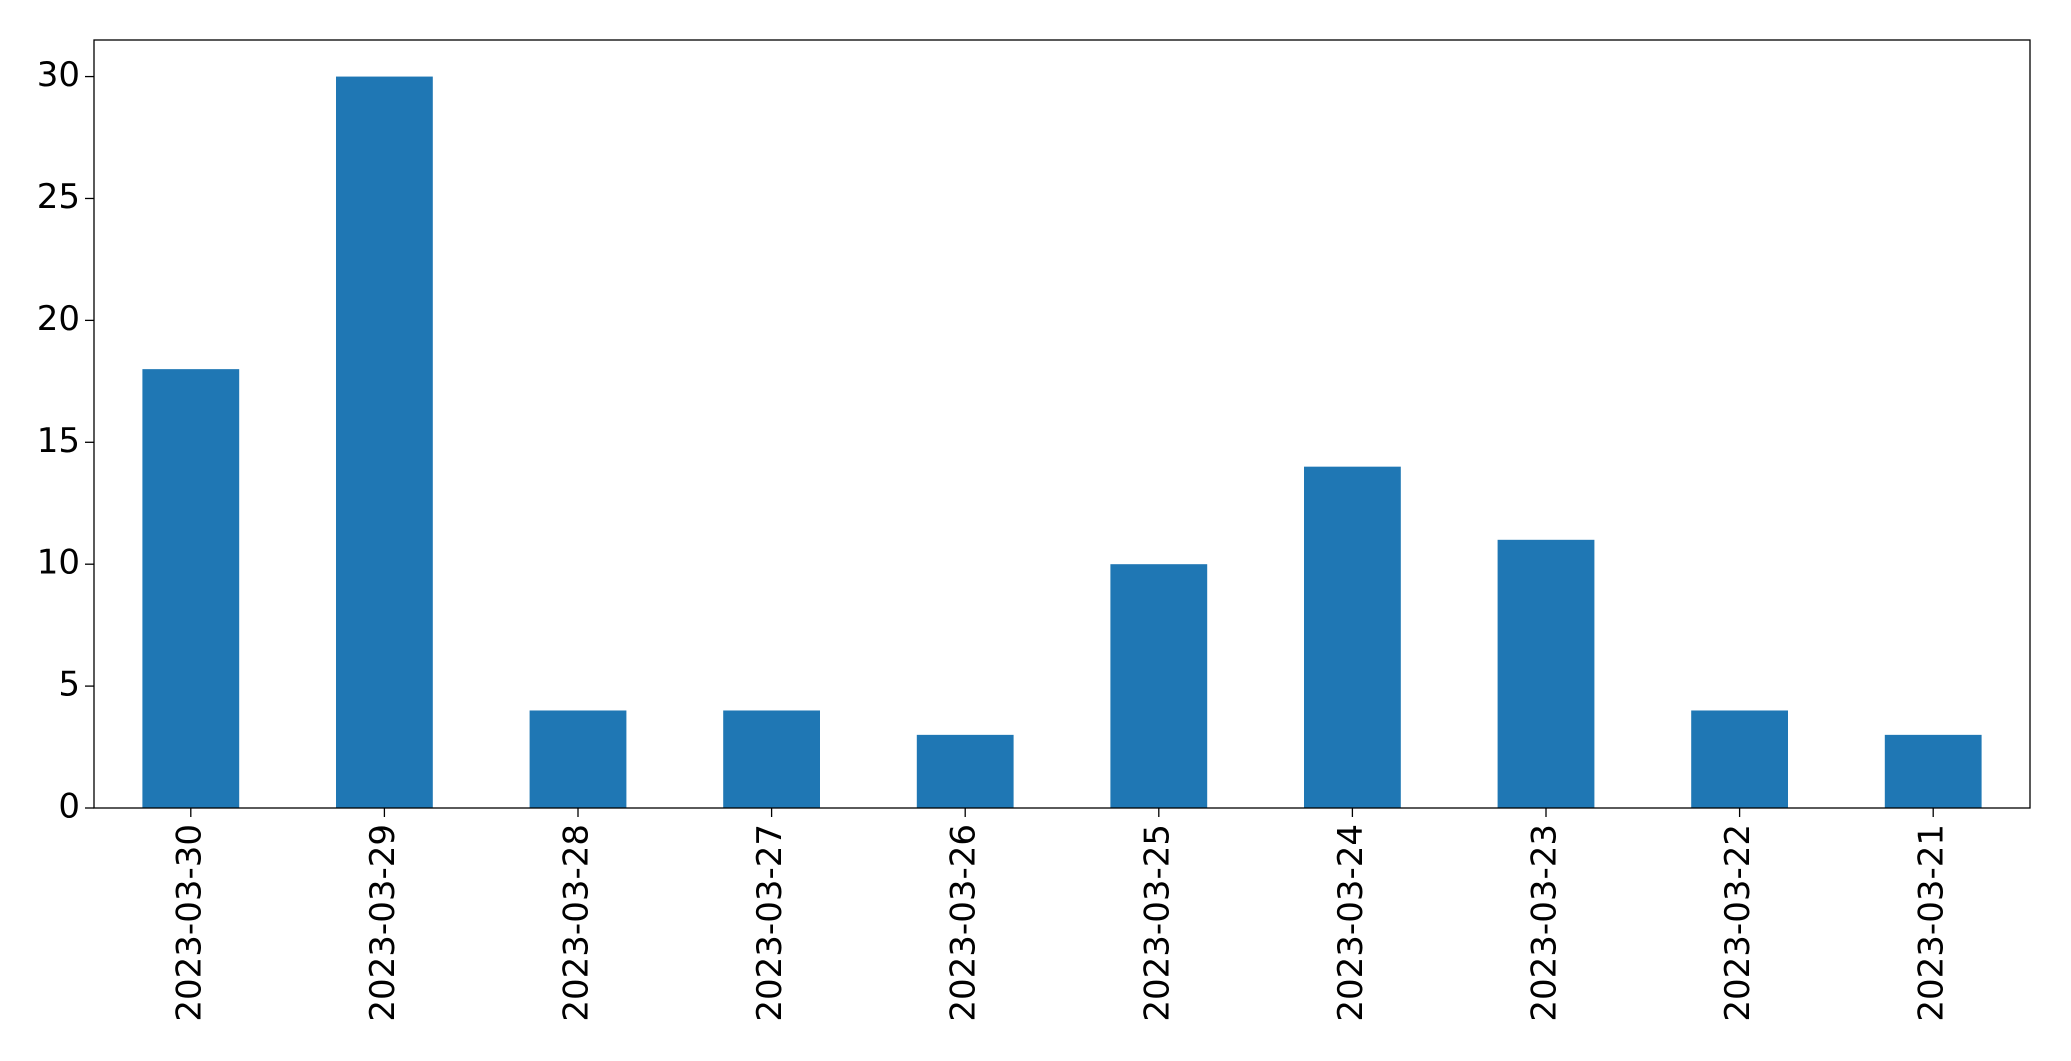 Image resolution: width=2071 pixels, height=1061 pixels. I want to click on y-tick-label: 15, so click(58, 441).